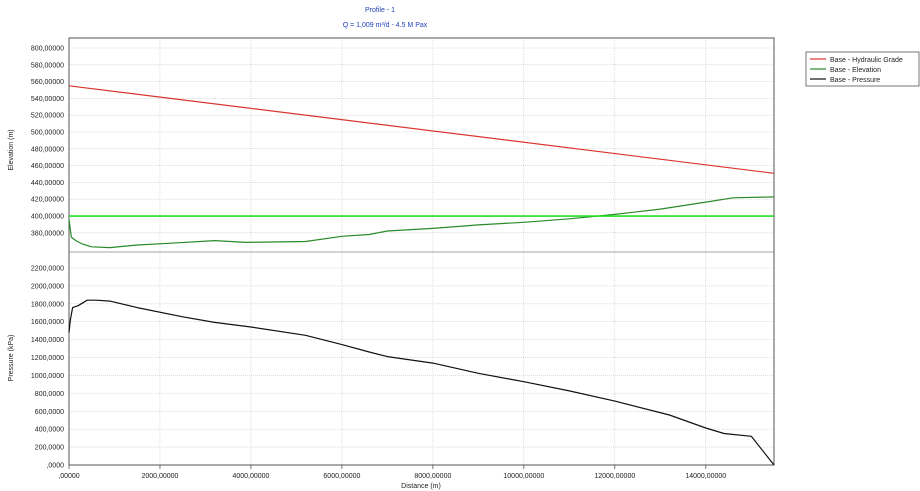 This screenshot has width=920, height=491. What do you see at coordinates (47, 49) in the screenshot?
I see `elevation-tick-label: 800,00000` at bounding box center [47, 49].